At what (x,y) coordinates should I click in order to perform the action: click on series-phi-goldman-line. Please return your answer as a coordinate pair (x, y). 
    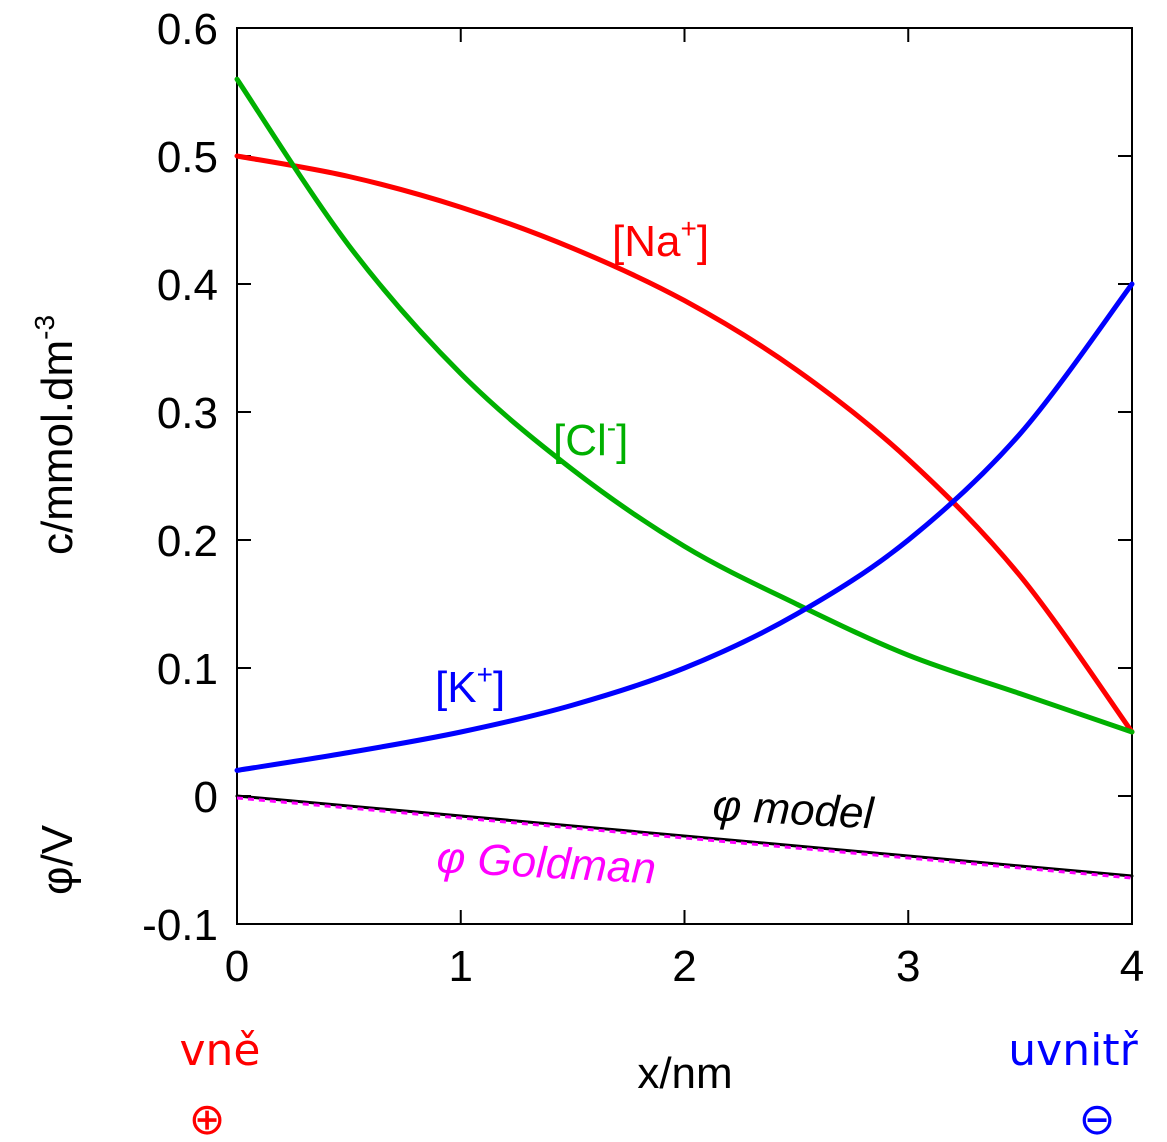
    Looking at the image, I should click on (684, 838).